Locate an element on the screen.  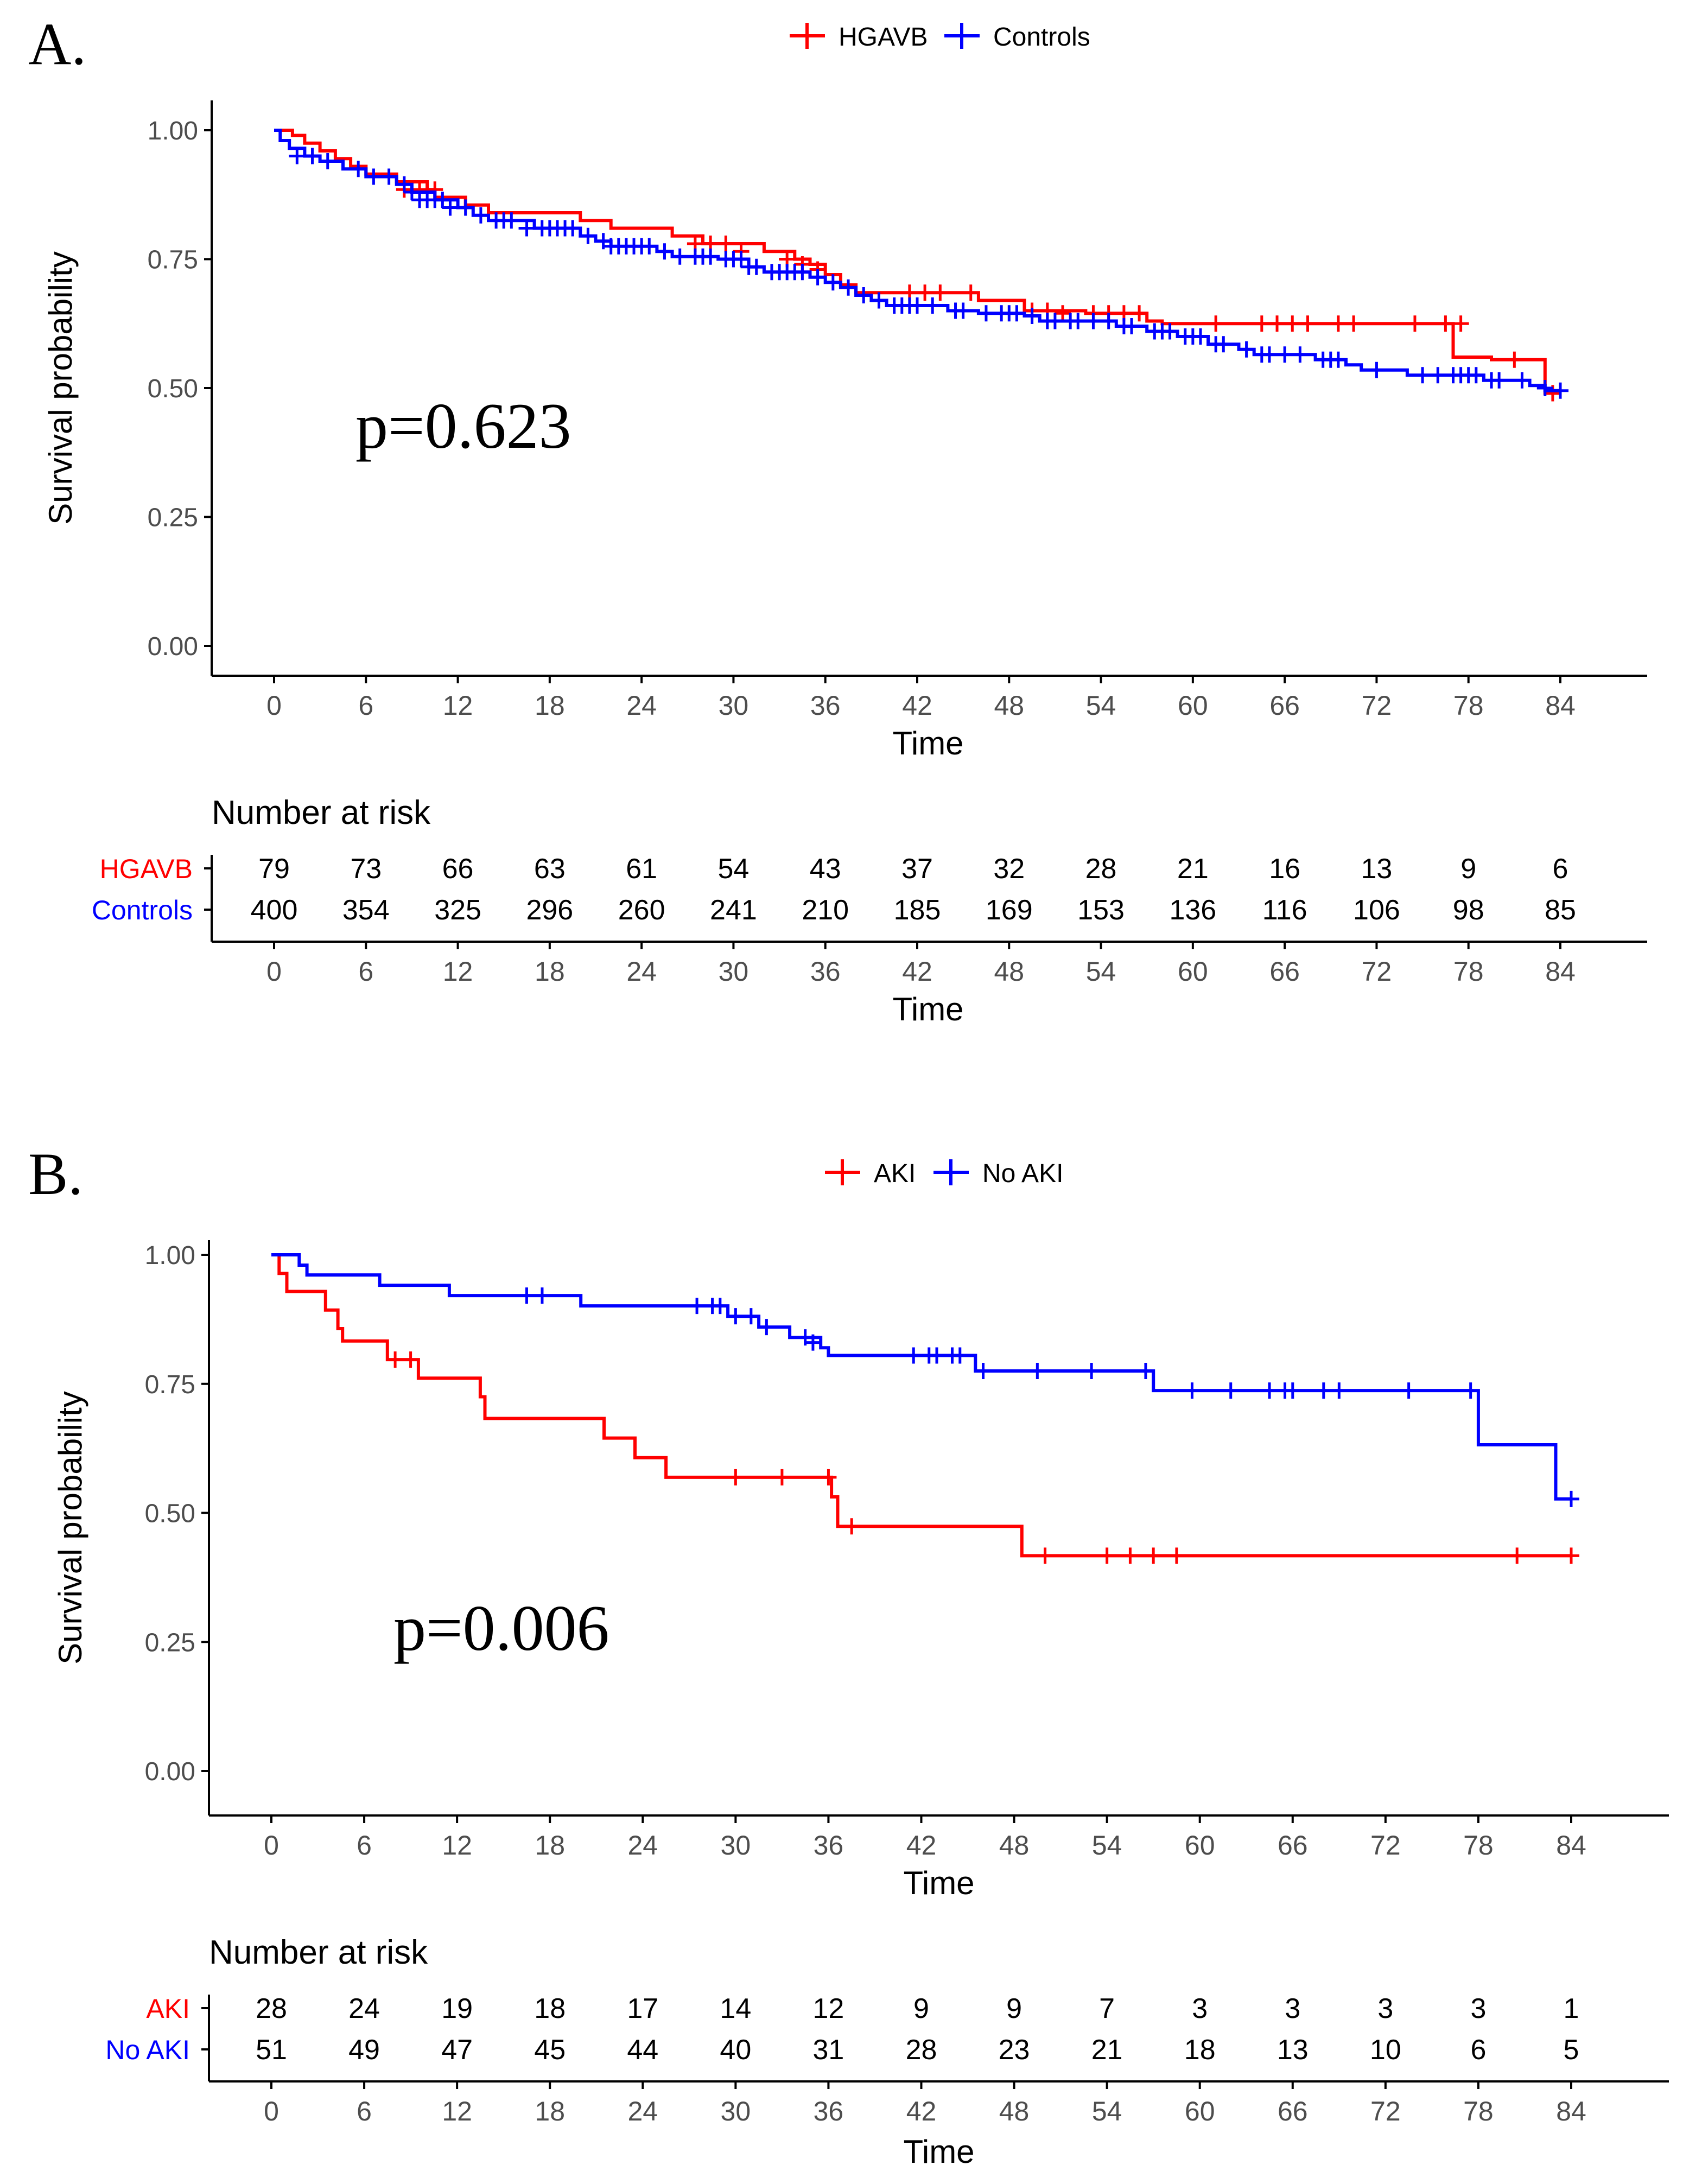
risk-x-tick-label: 78 is located at coordinates (1468, 971).